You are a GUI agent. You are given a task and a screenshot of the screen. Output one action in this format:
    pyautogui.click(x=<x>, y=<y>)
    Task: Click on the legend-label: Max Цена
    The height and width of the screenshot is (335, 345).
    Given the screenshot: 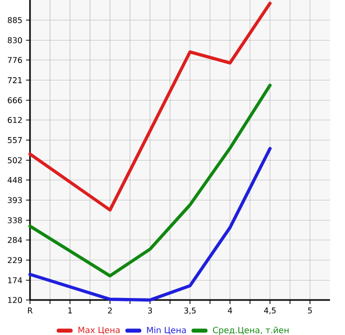 What is the action you would take?
    pyautogui.click(x=99, y=330)
    